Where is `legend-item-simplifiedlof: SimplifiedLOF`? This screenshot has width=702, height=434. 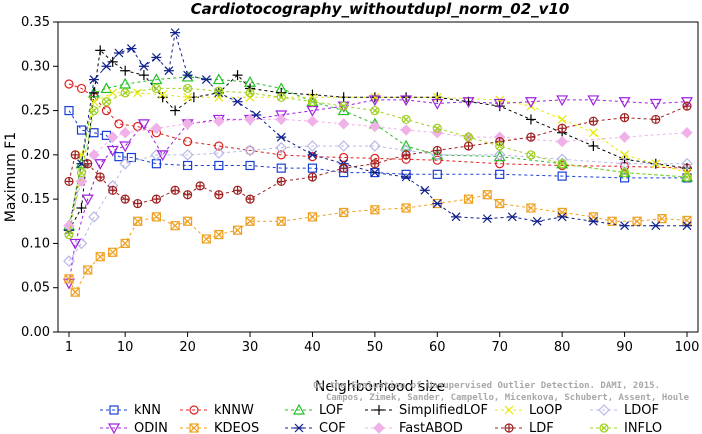
legend-item-simplifiedlof: SimplifiedLOF is located at coordinates (426, 410).